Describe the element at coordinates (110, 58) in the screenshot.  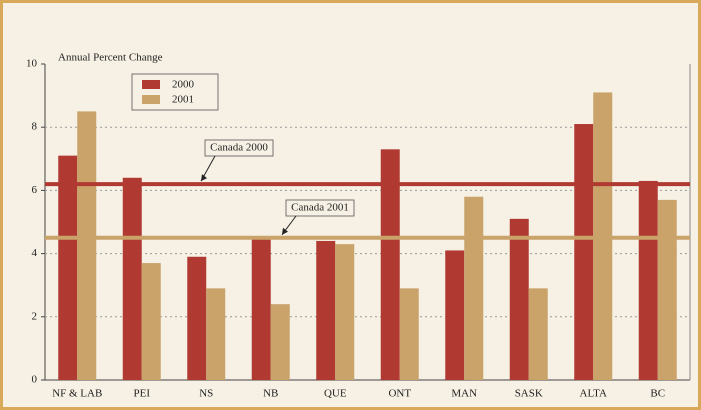
I see `y-axis-label: Annual Percent Change` at that location.